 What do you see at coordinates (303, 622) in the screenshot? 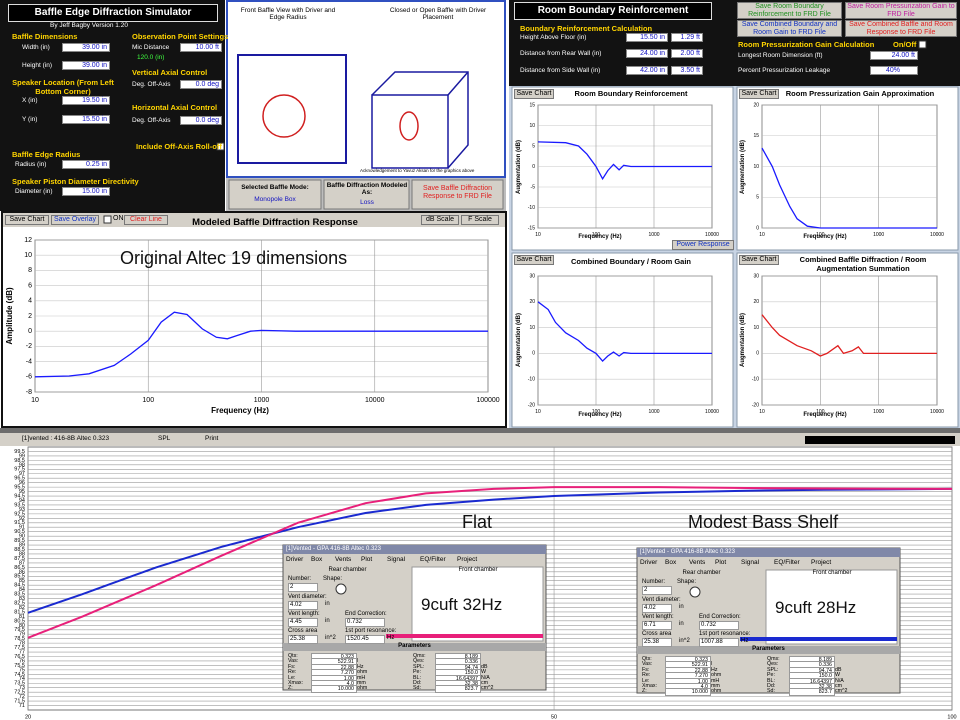
I see `dialog-text: 4.45` at bounding box center [303, 622].